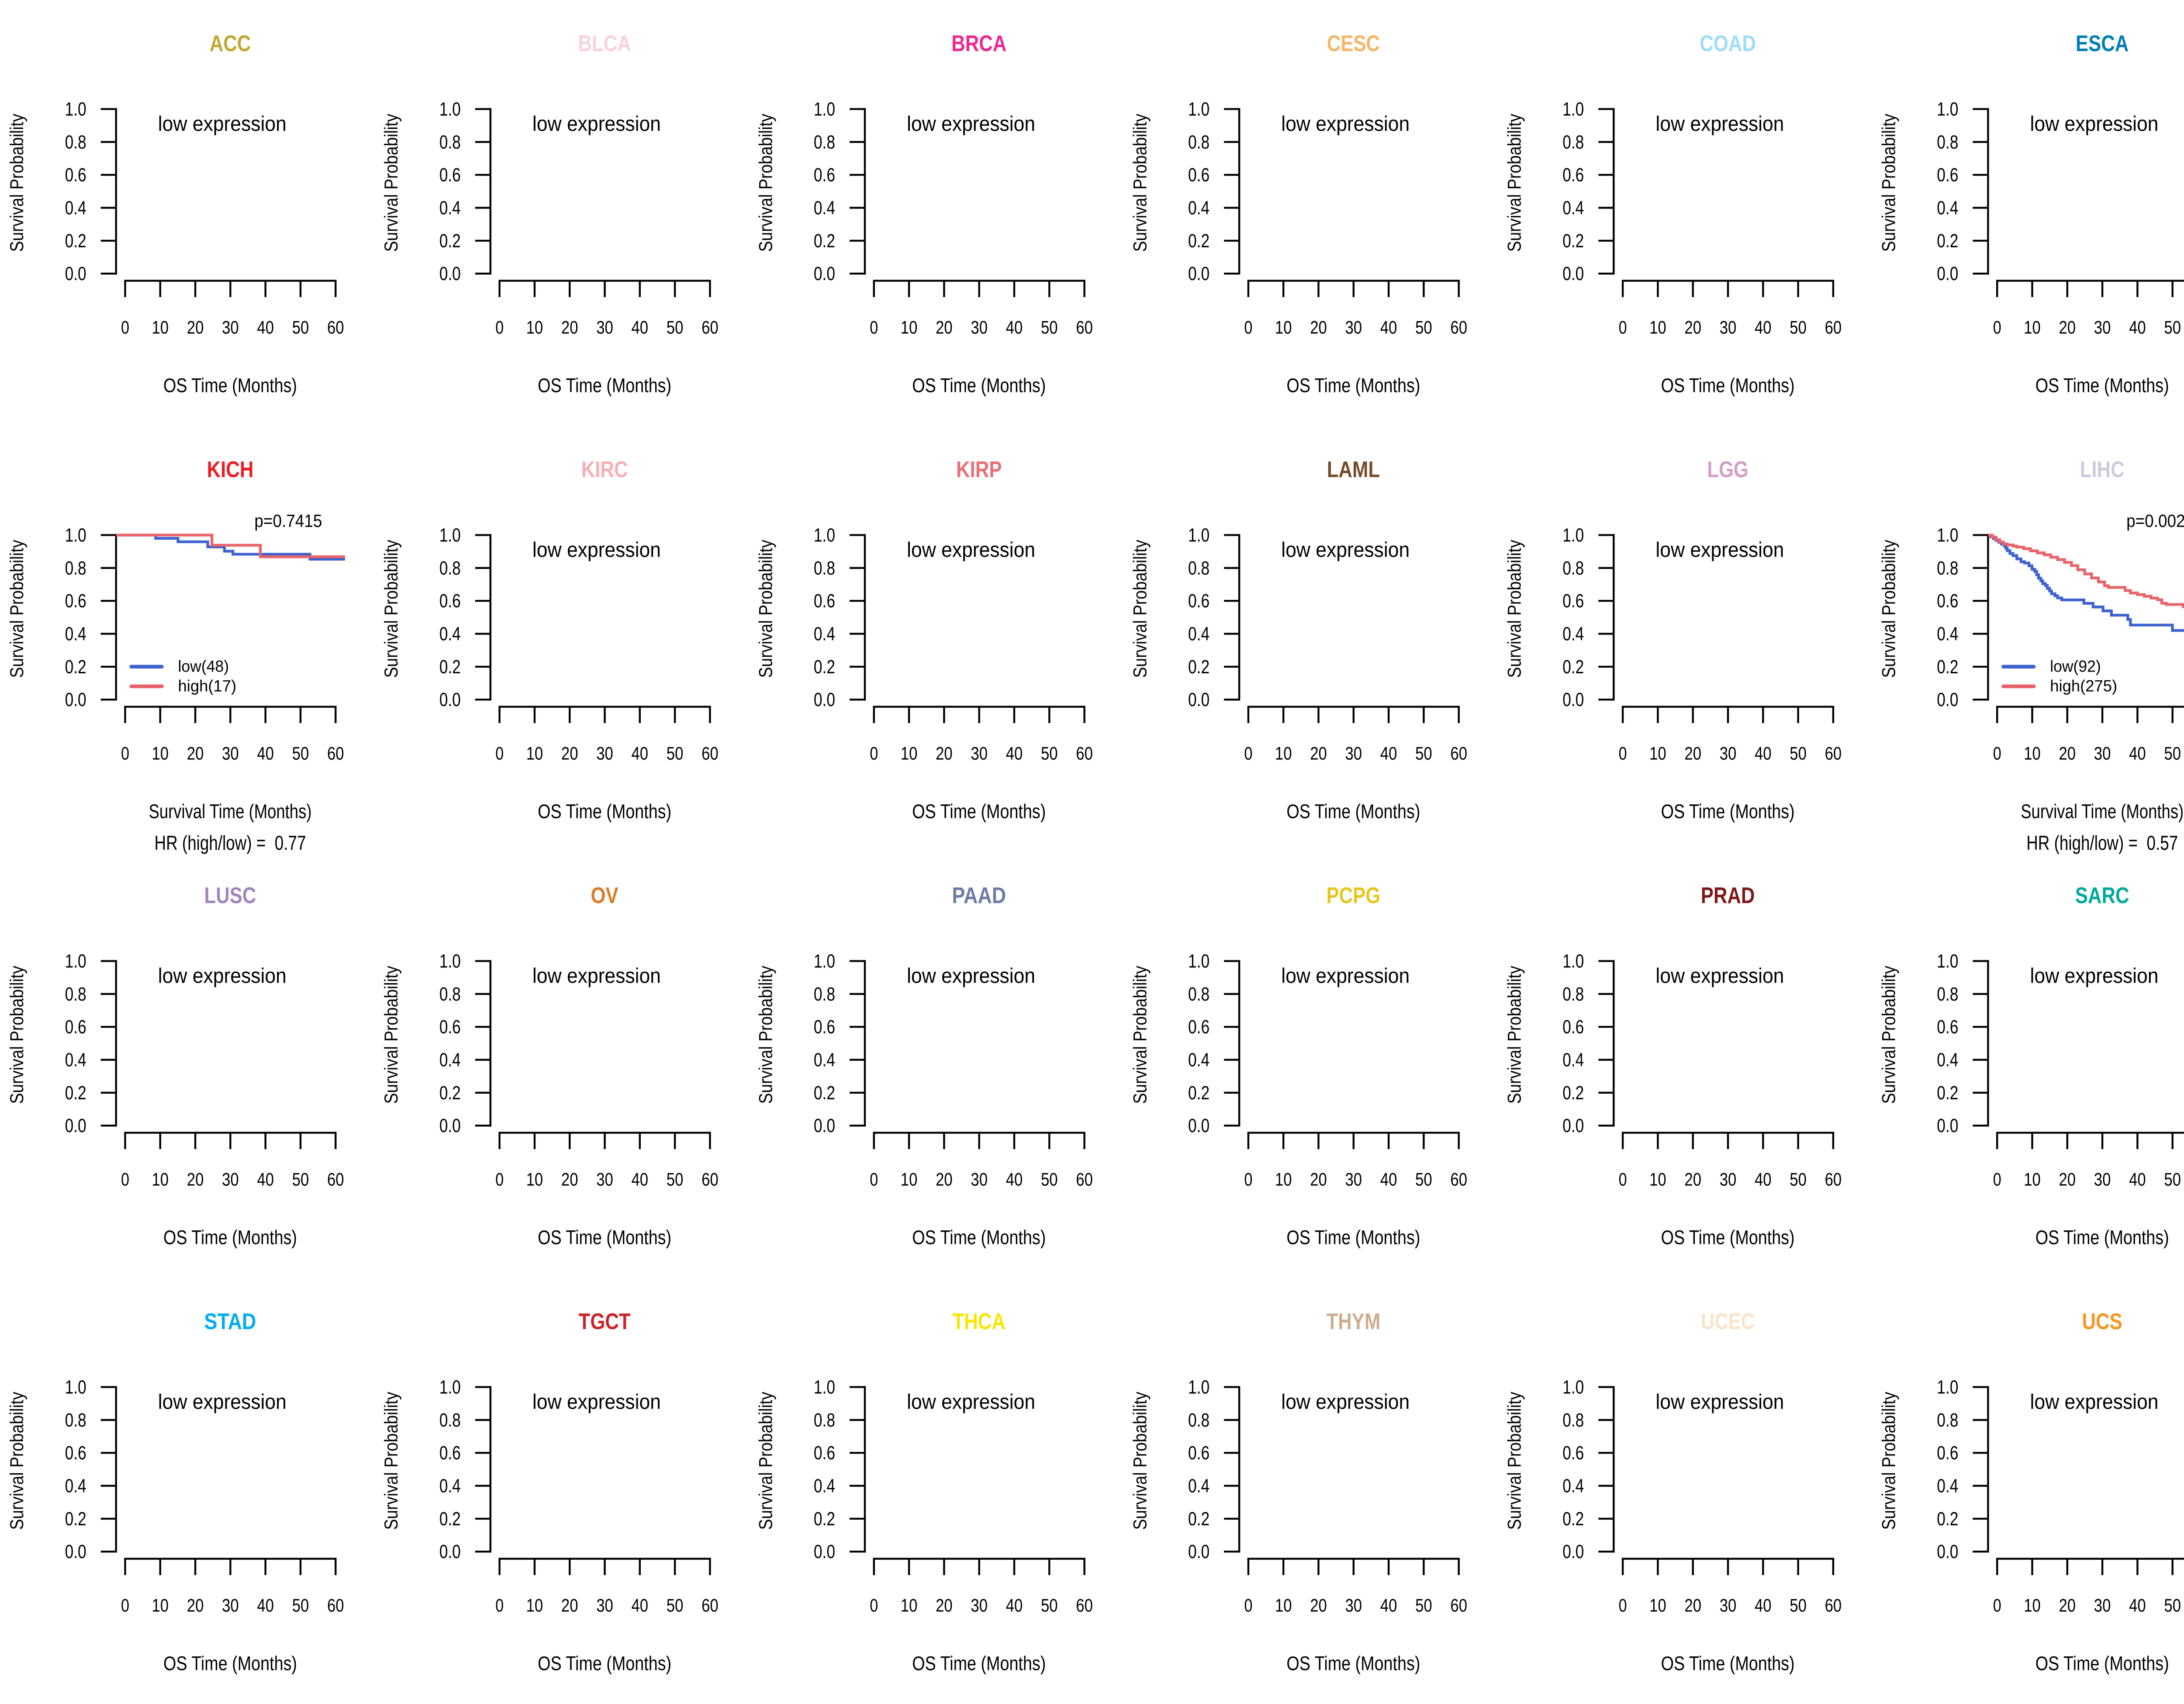 This screenshot has height=1704, width=2184. Describe the element at coordinates (604, 43) in the screenshot. I see `svg-text: BLCA` at that location.